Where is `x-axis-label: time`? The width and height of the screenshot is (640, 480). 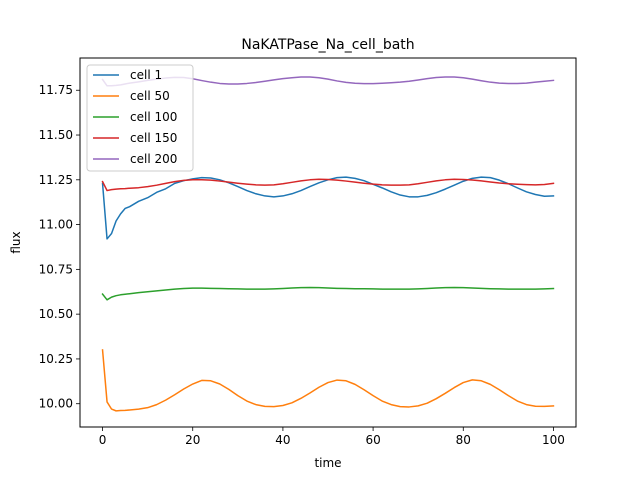 x-axis-label: time is located at coordinates (327, 463).